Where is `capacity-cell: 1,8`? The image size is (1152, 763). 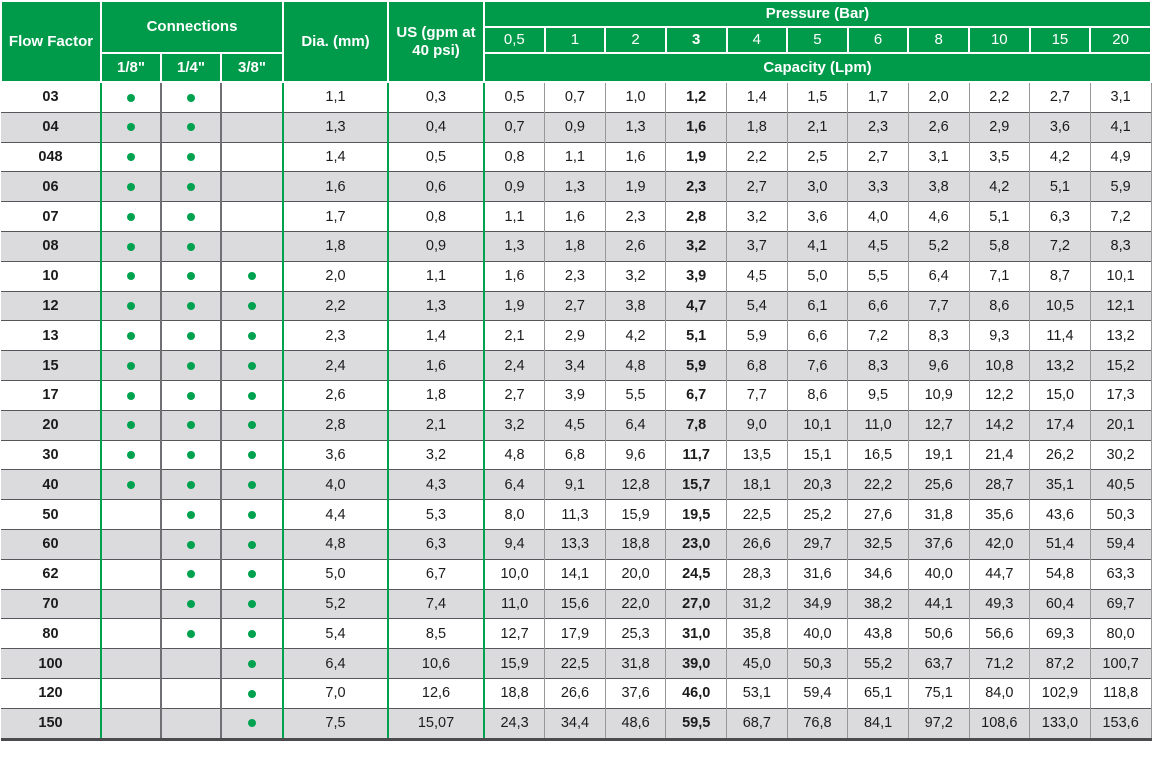 capacity-cell: 1,8 is located at coordinates (575, 246).